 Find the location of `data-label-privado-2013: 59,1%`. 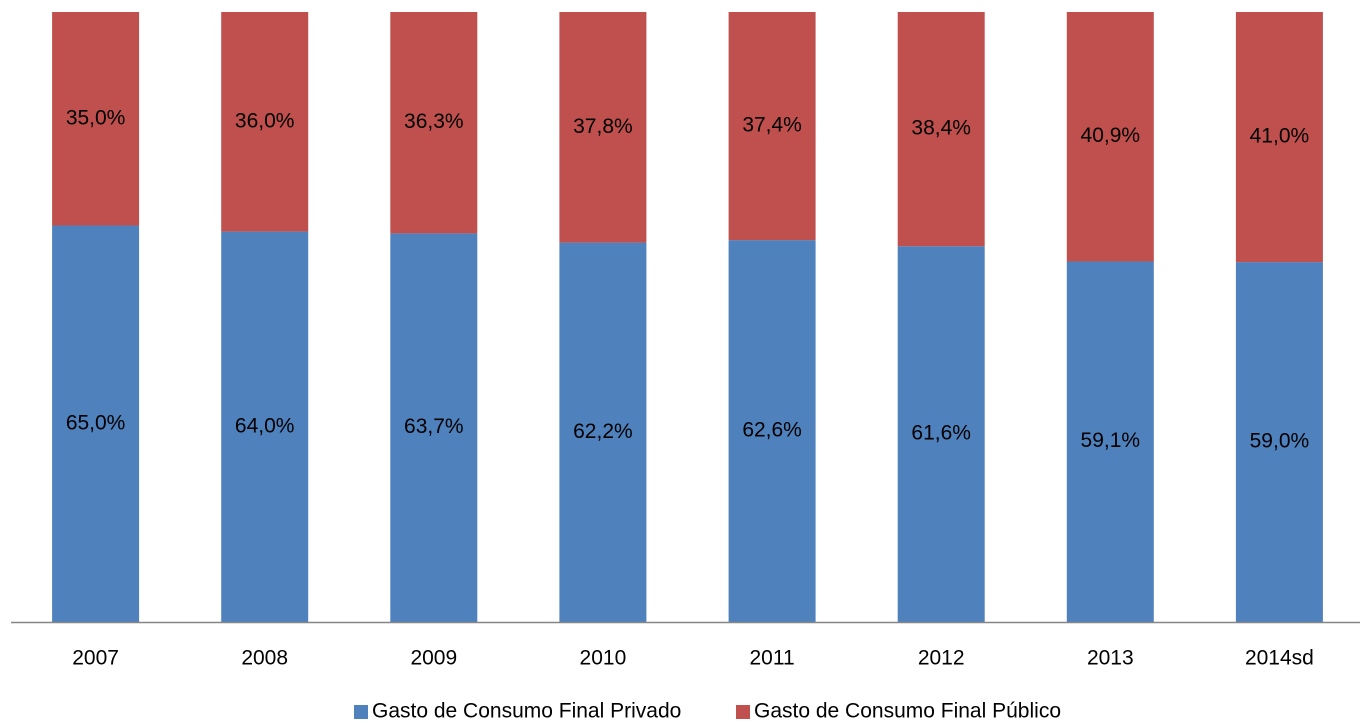

data-label-privado-2013: 59,1% is located at coordinates (1111, 440).